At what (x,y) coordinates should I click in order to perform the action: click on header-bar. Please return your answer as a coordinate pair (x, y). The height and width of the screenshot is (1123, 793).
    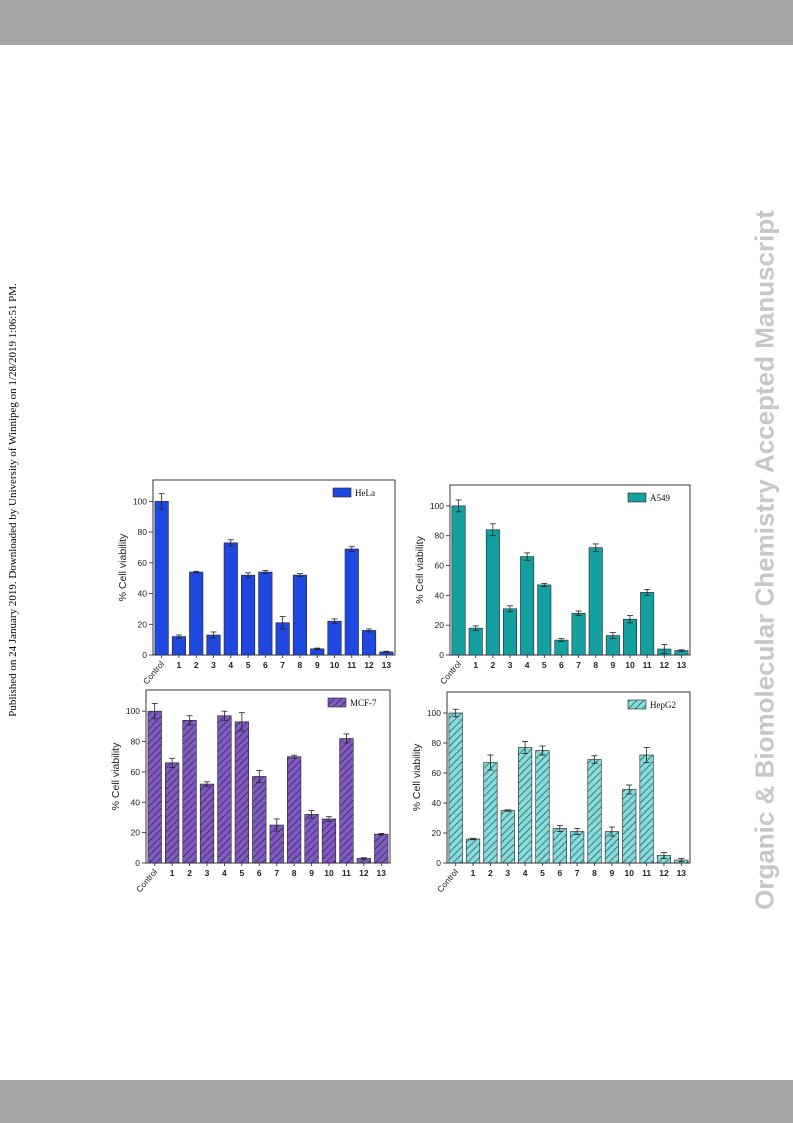
    Looking at the image, I should click on (396, 22).